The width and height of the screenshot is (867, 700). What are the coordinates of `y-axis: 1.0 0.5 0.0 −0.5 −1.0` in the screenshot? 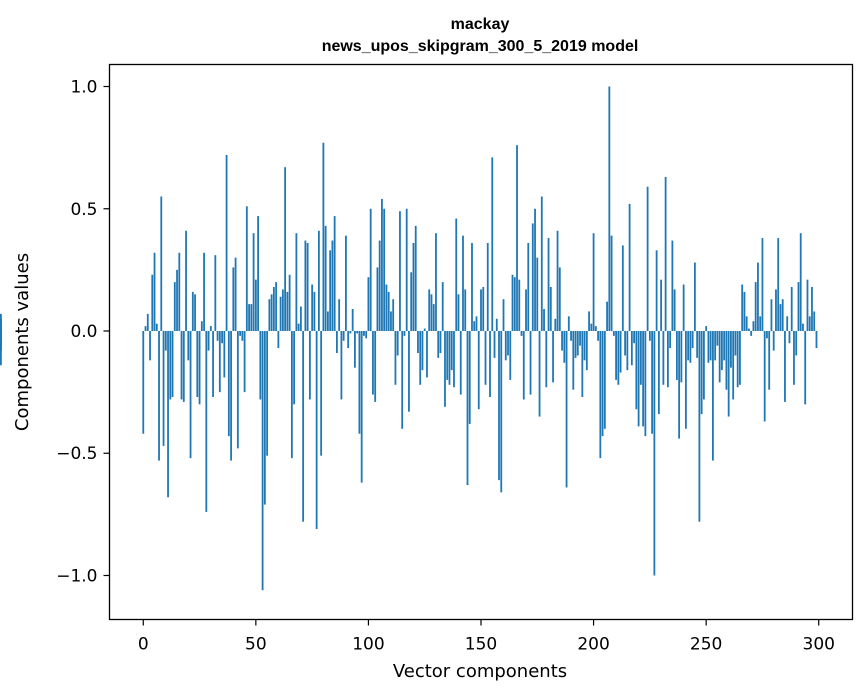 It's located at (83, 332).